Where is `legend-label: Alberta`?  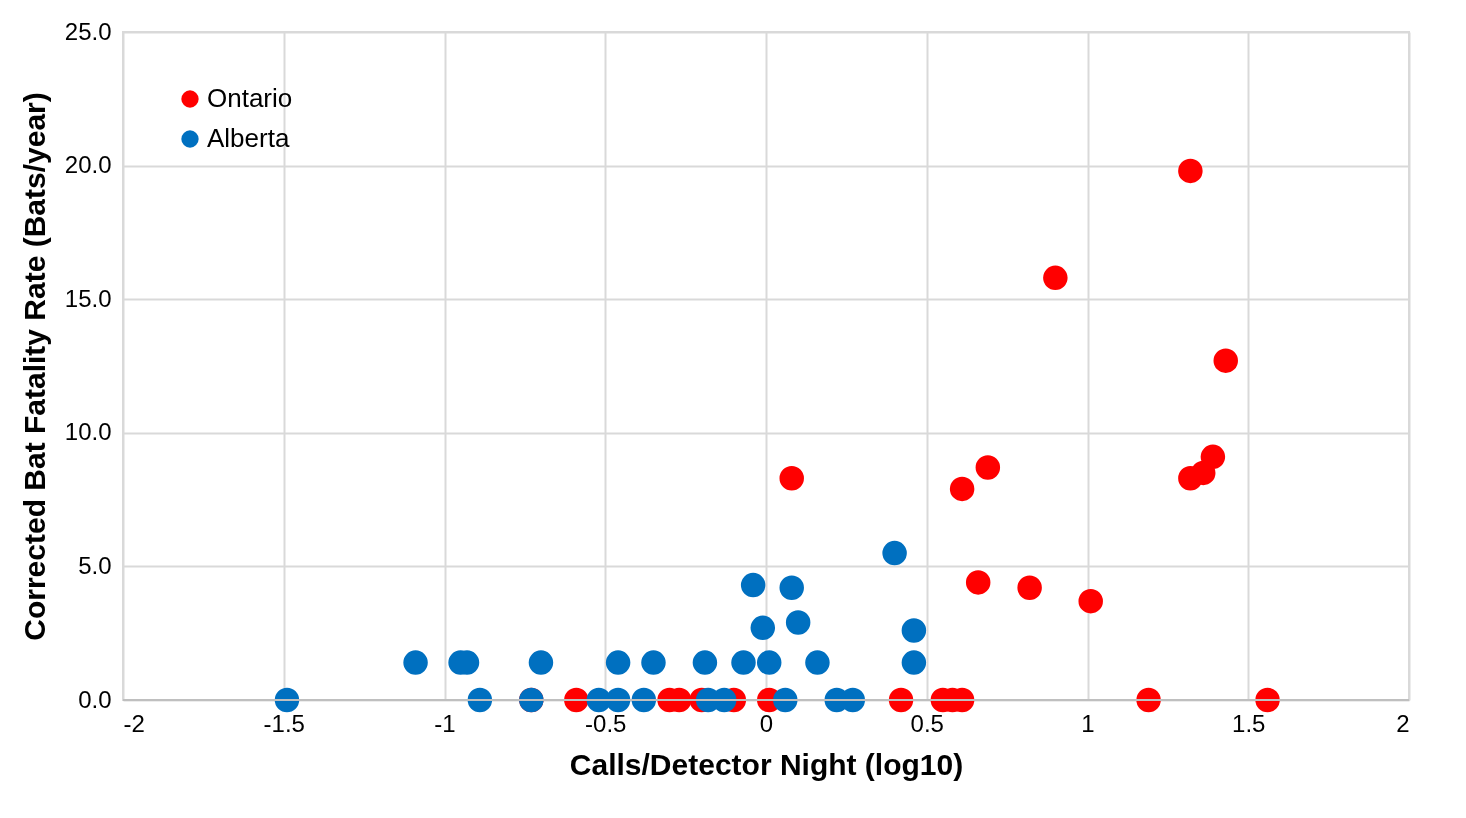
legend-label: Alberta is located at coordinates (248, 138).